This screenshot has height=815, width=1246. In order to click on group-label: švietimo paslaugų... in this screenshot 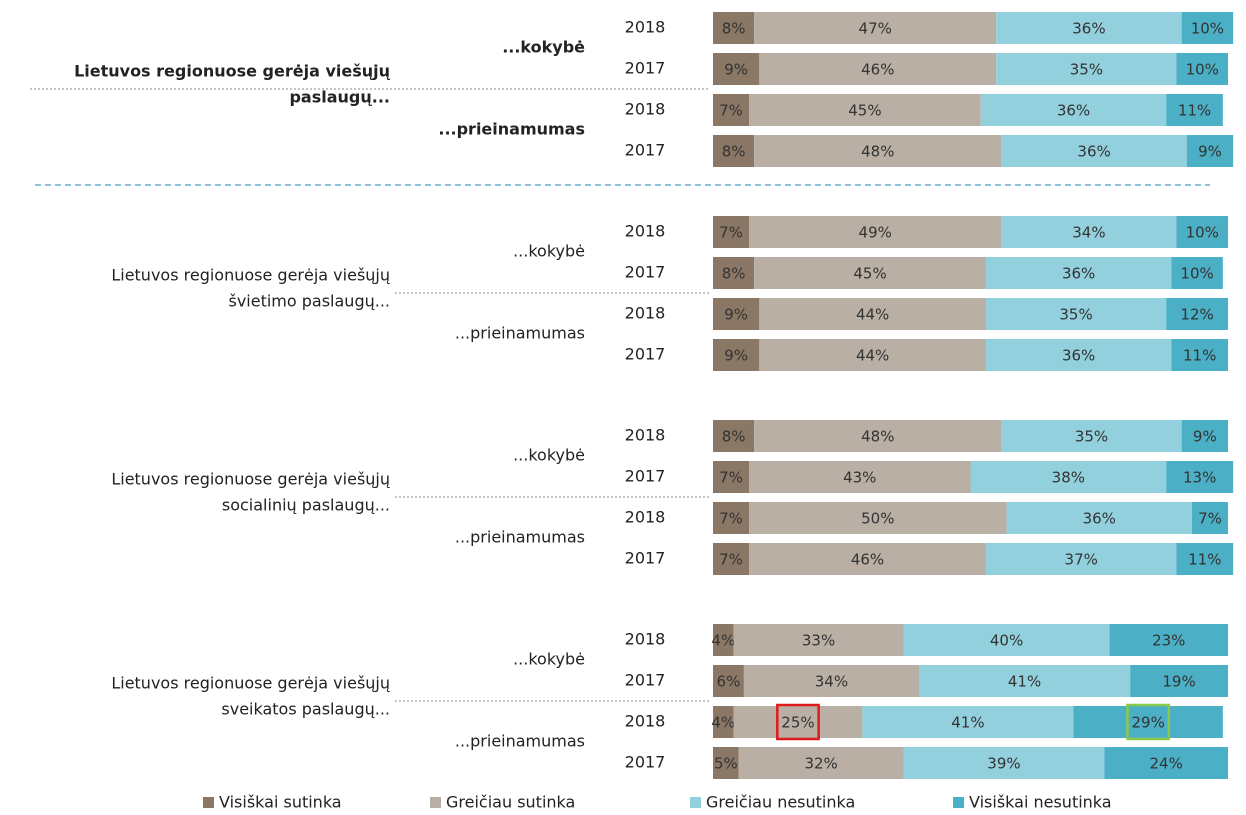, I will do `click(309, 301)`.